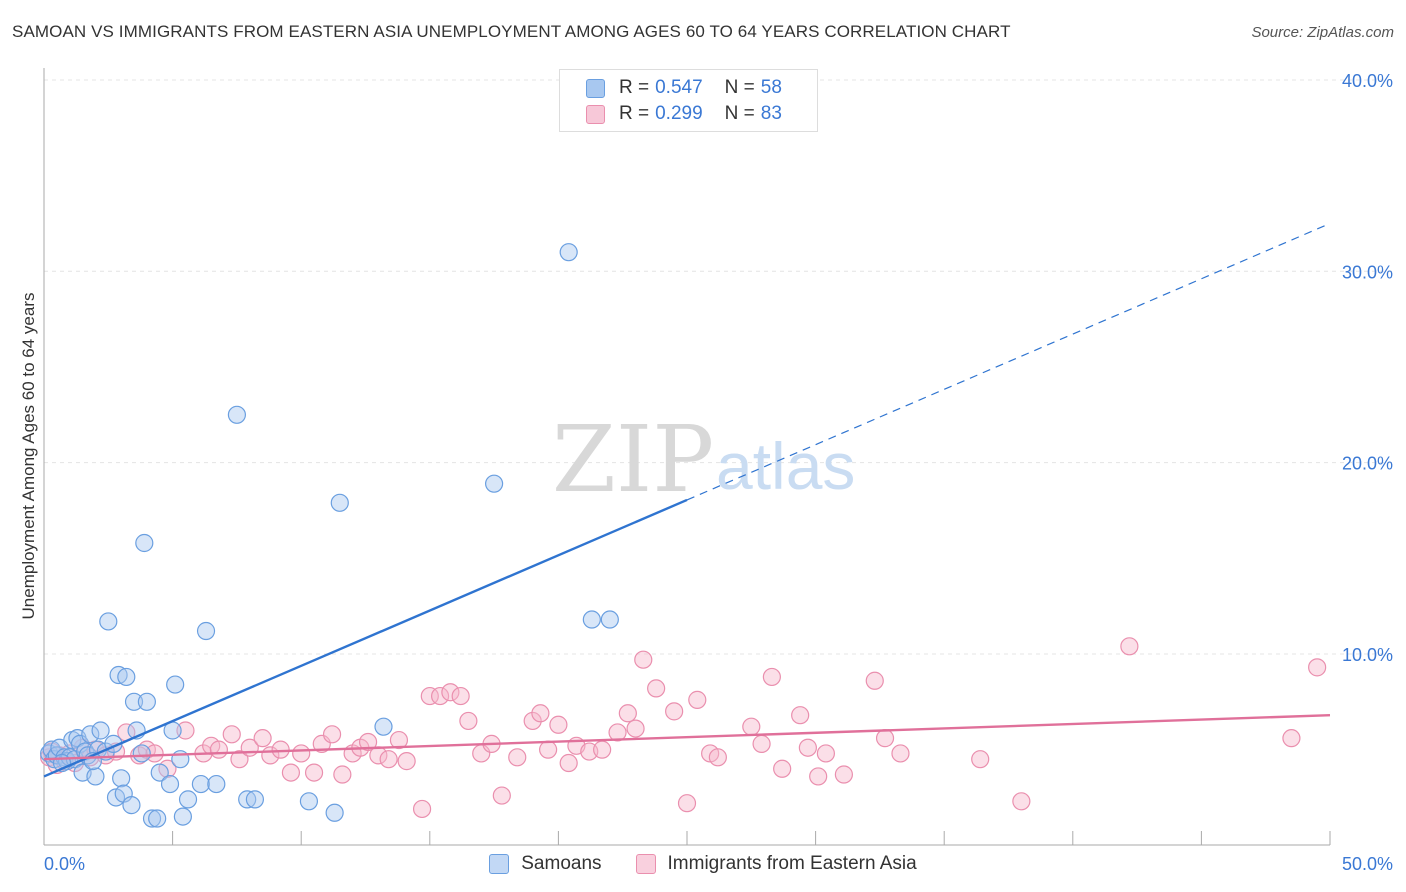 This screenshot has height=892, width=1406. Describe the element at coordinates (684, 114) in the screenshot. I see `stats-legend-row-eastern-asia: R = 0.299 N = 83` at that location.